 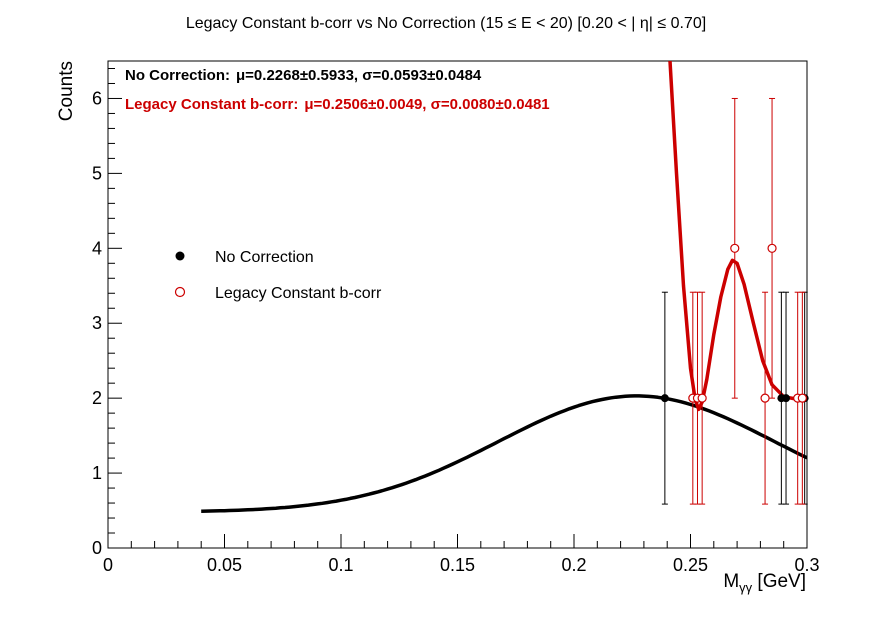 I want to click on y-tick-label: 5, so click(x=97, y=173).